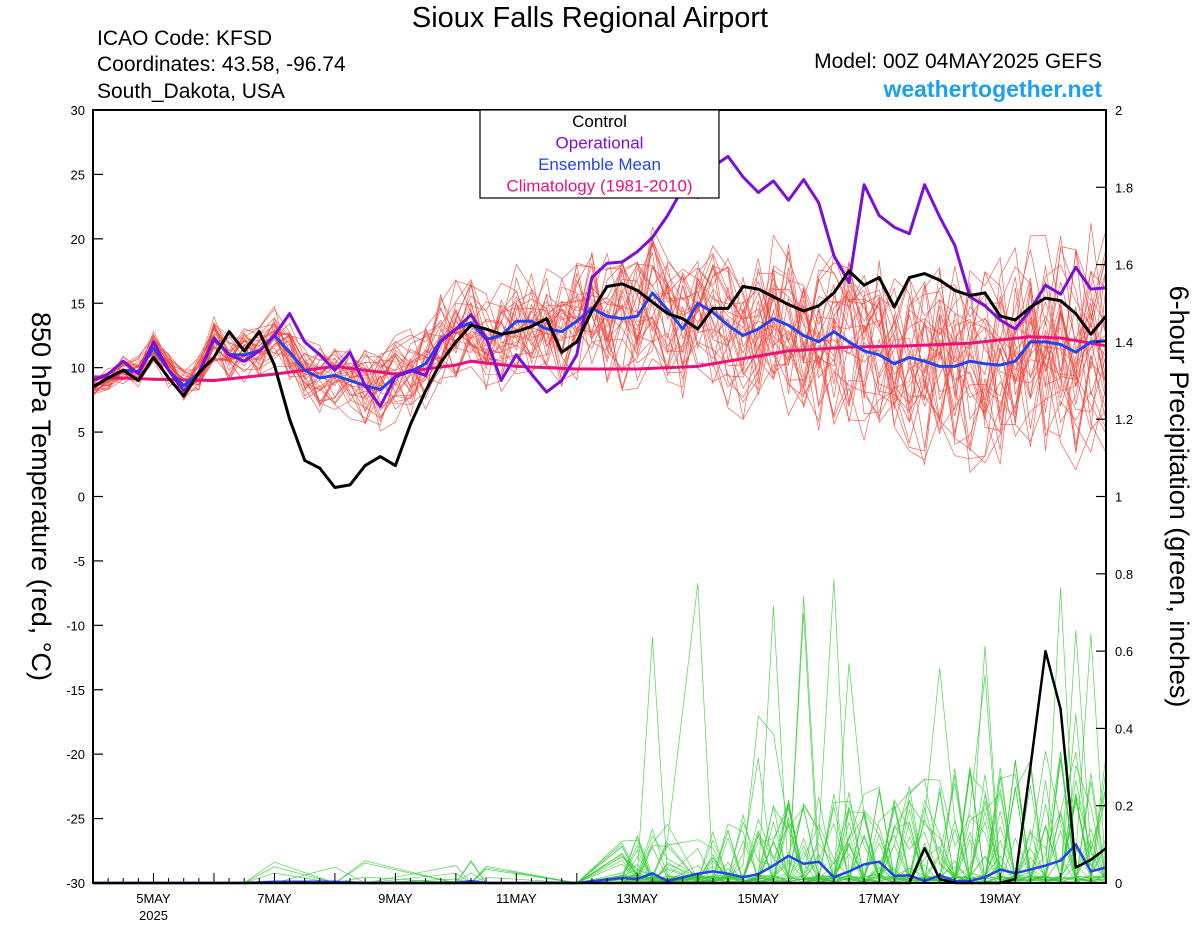 The image size is (1200, 927). Describe the element at coordinates (1124, 574) in the screenshot. I see `y-right-tick-label: 0.8` at that location.